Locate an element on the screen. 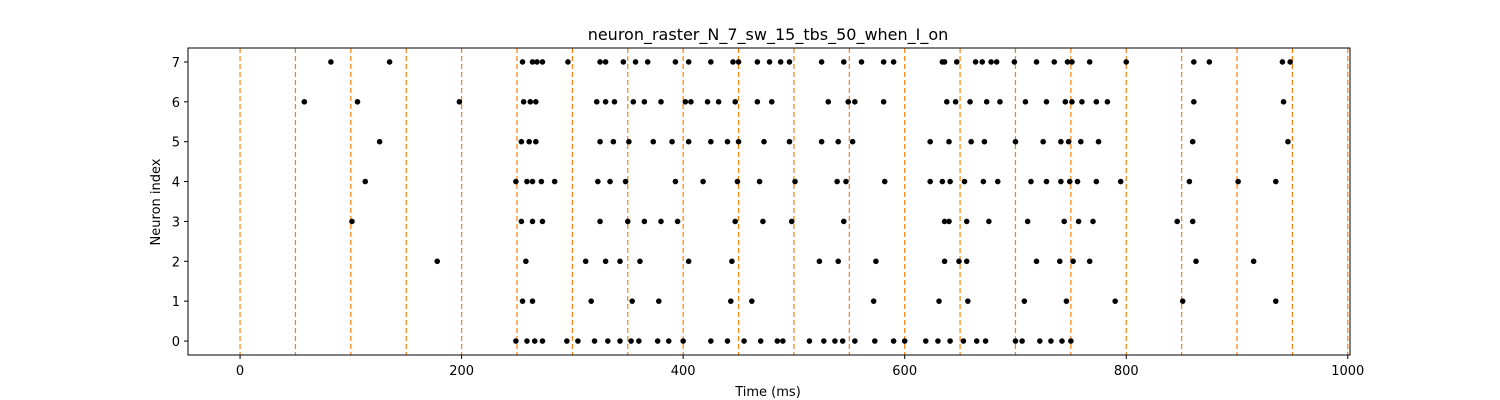 This screenshot has width=1500, height=400. y-tick-label: 6 is located at coordinates (176, 103).